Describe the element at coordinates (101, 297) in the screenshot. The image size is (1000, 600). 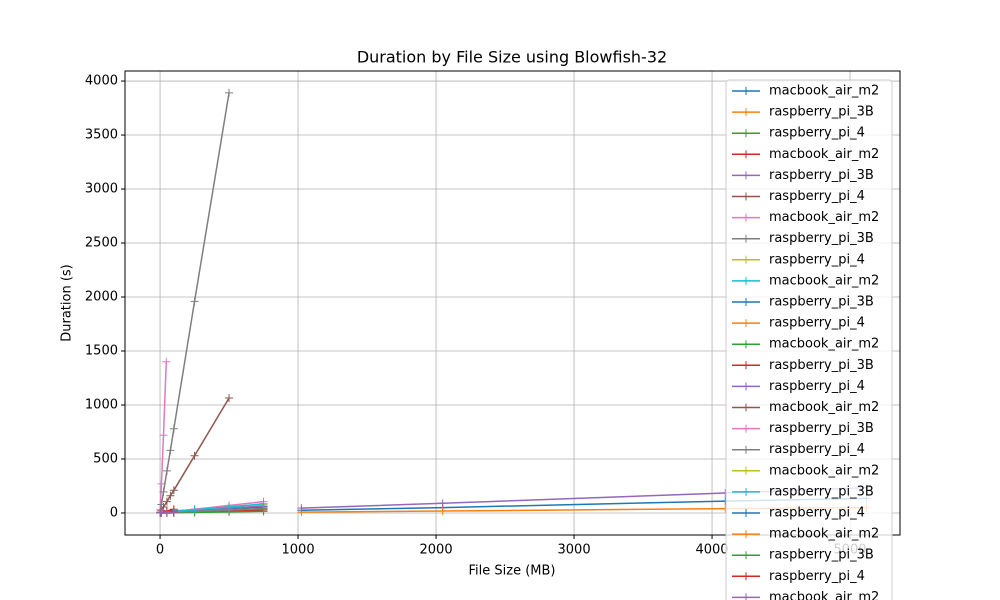
I see `y-tick-label: 2000` at that location.